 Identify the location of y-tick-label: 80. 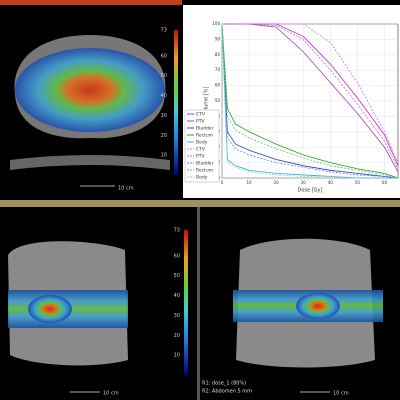
(218, 54).